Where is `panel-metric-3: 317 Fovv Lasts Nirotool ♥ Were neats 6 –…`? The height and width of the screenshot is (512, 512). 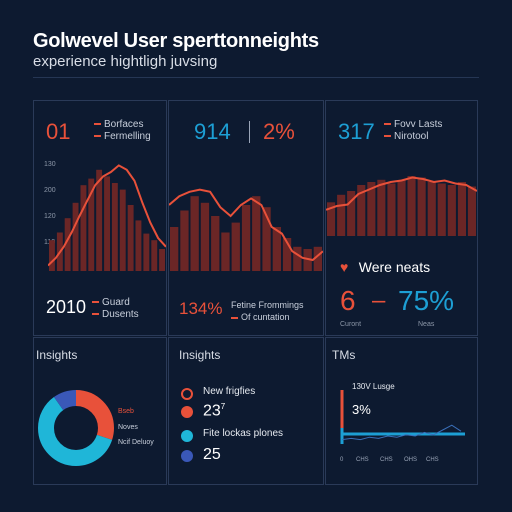
panel-metric-3: 317 Fovv Lasts Nirotool ♥ Were neats 6 –… is located at coordinates (401, 218).